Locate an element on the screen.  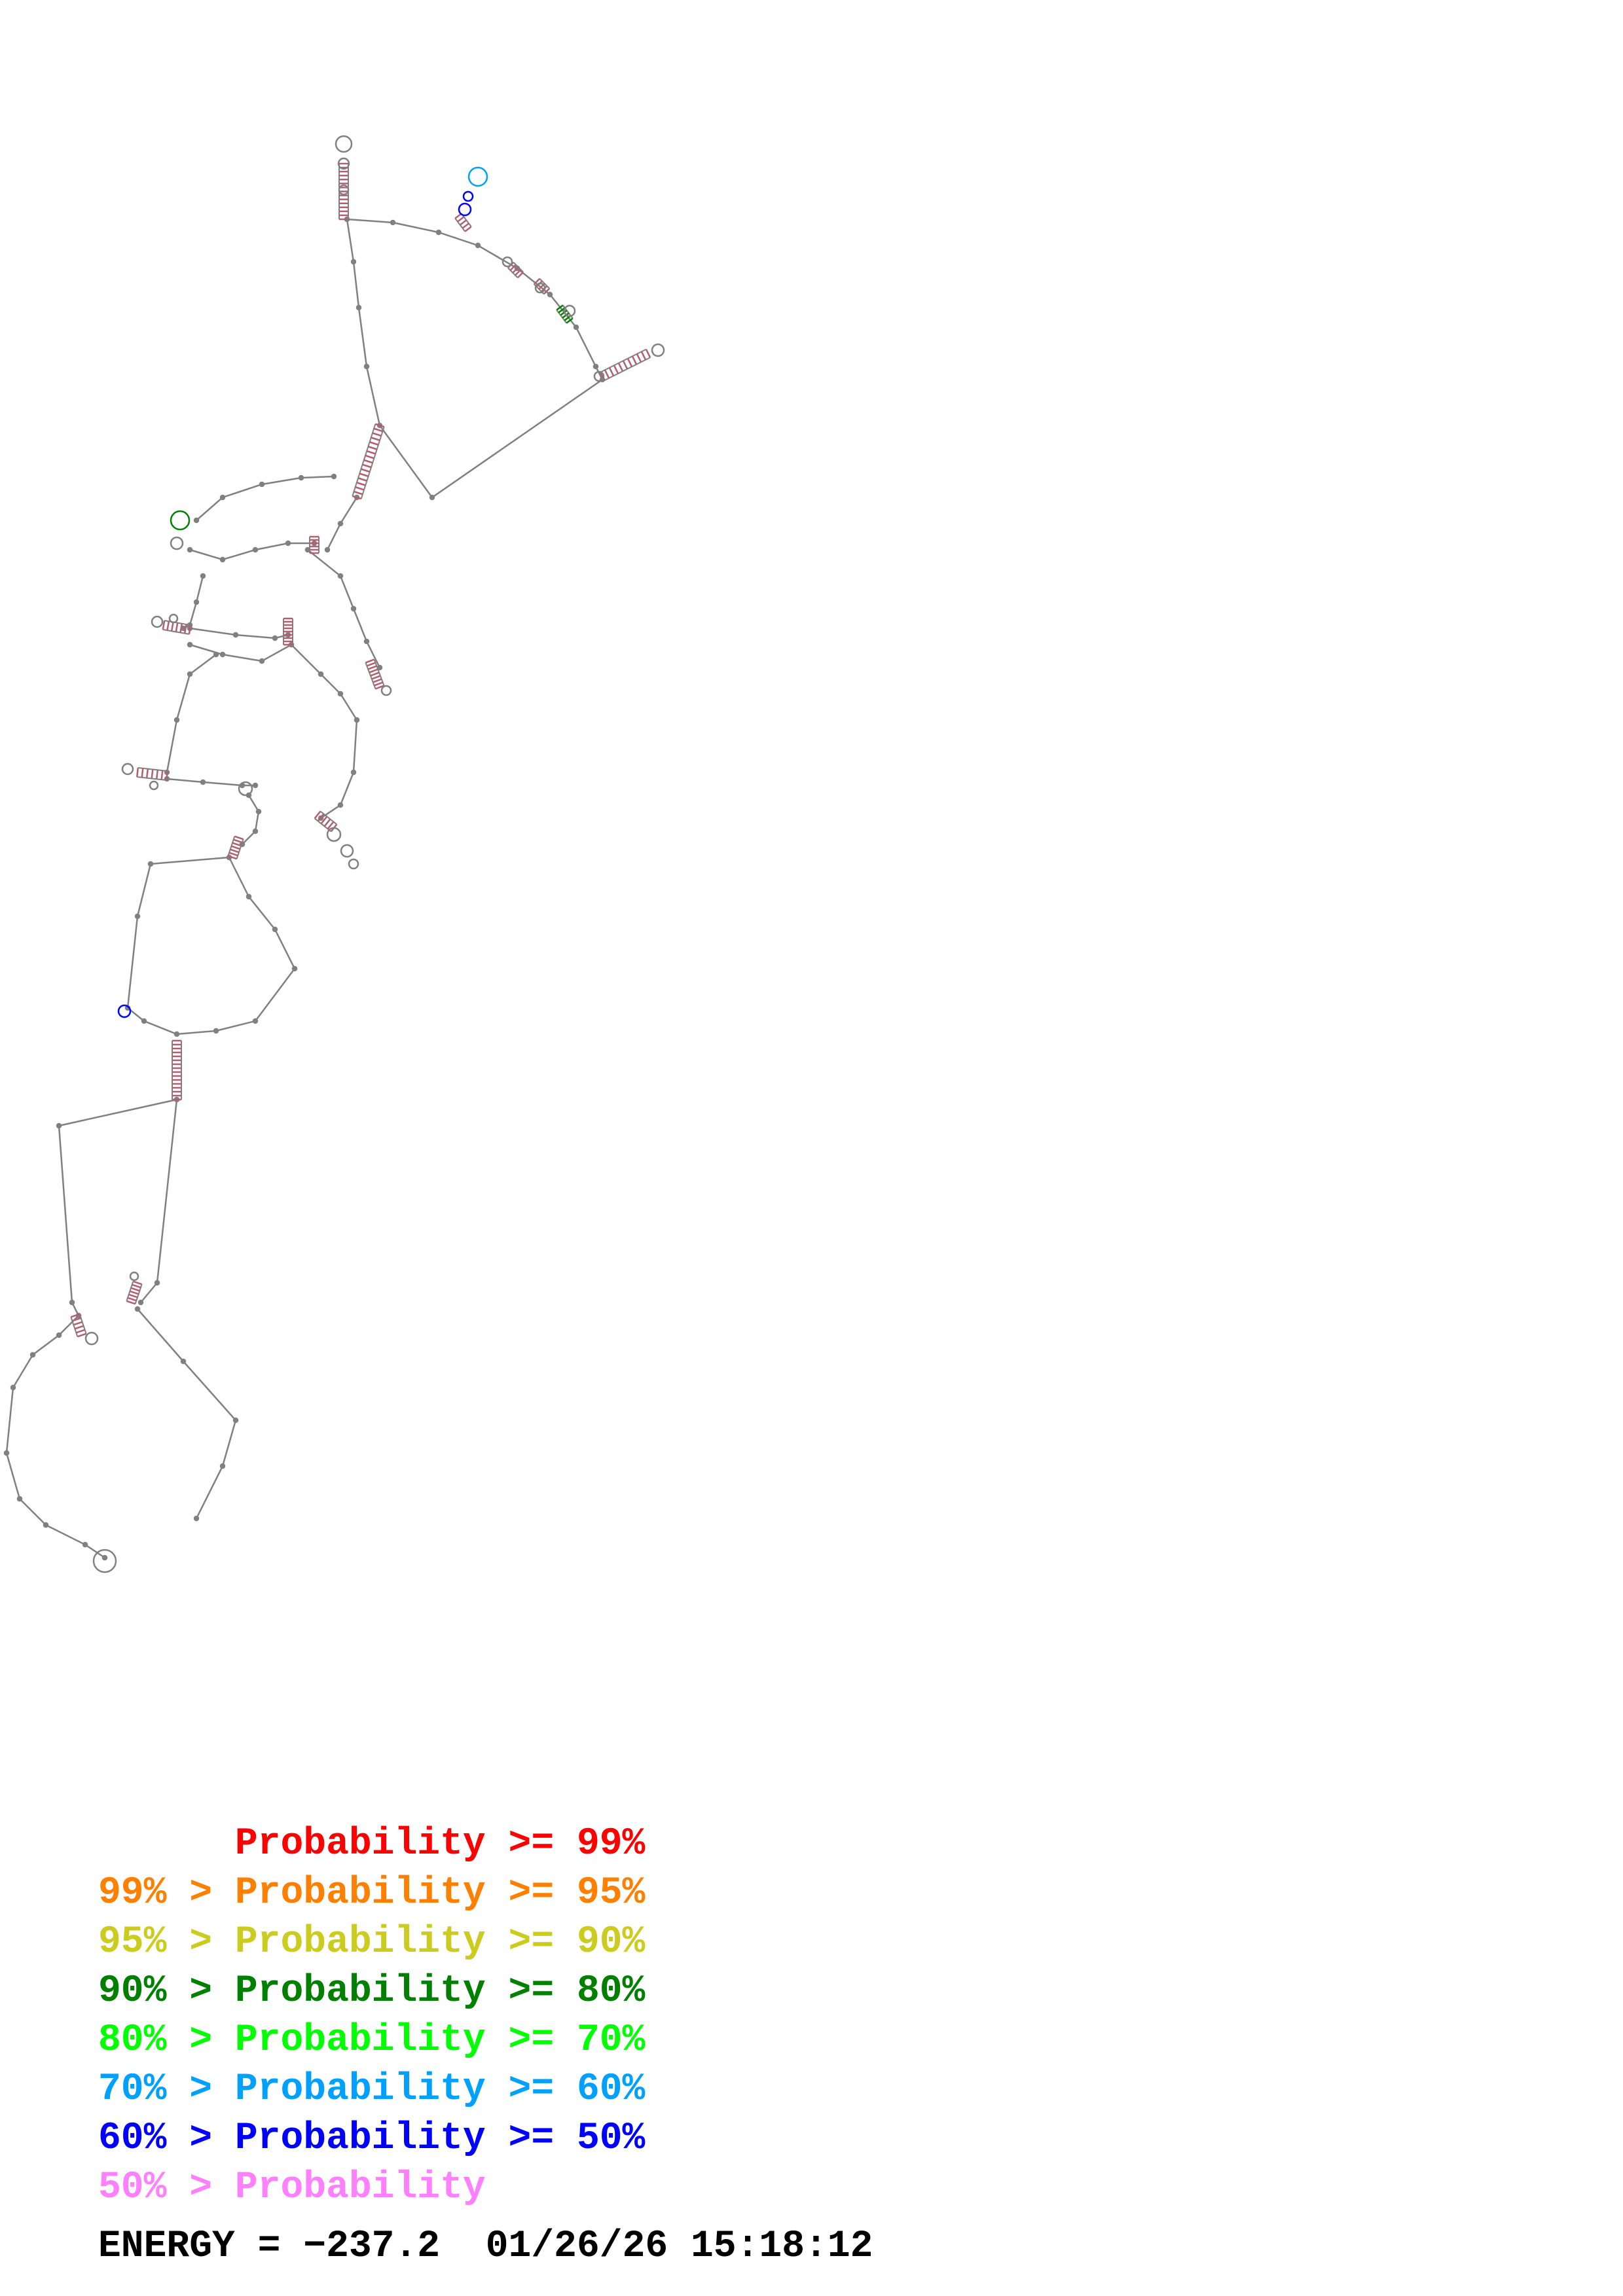
legend-entry: Probability >= 99% is located at coordinates (372, 1844).